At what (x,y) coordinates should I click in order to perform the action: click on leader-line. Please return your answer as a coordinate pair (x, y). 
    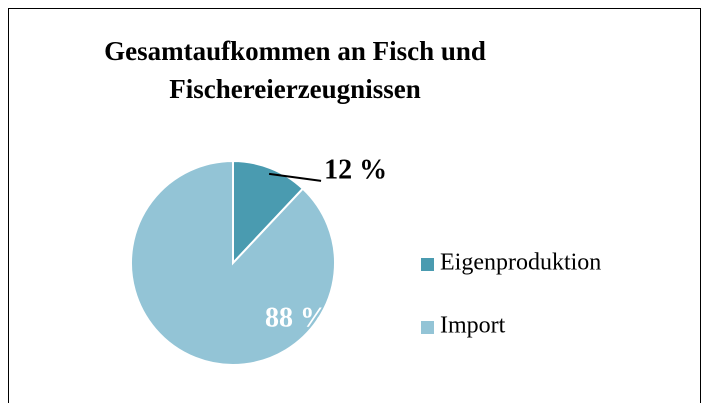
    Looking at the image, I should click on (295, 177).